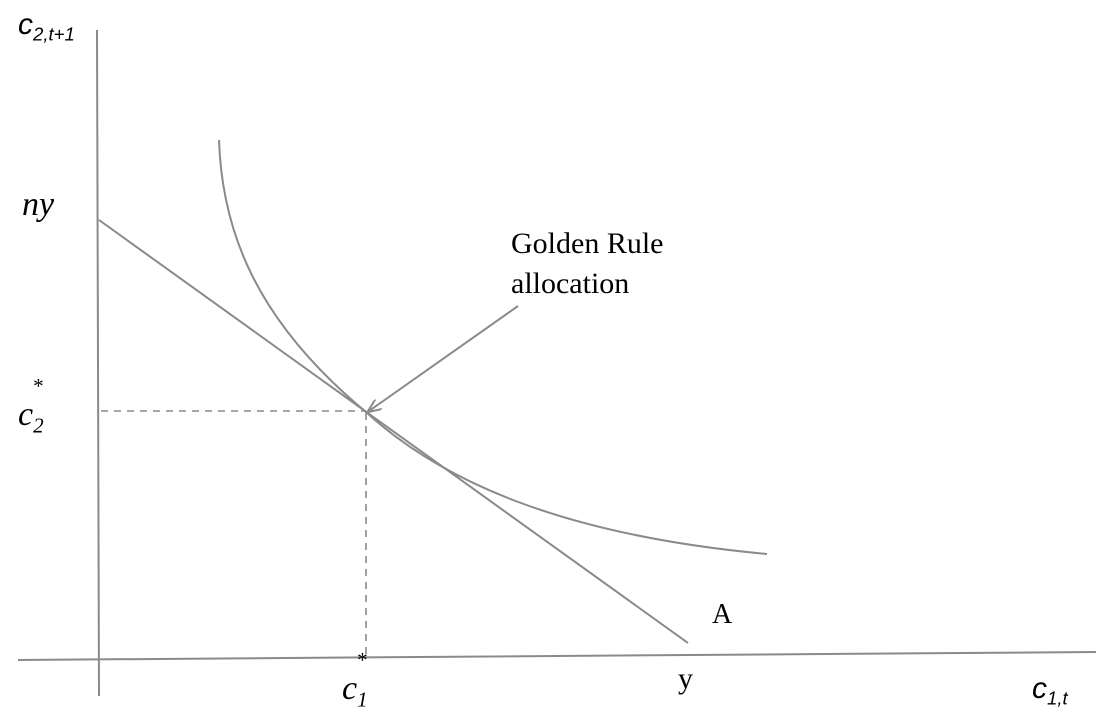 Image resolution: width=1106 pixels, height=712 pixels. What do you see at coordinates (570, 283) in the screenshot?
I see `annotation-line-2: allocation` at bounding box center [570, 283].